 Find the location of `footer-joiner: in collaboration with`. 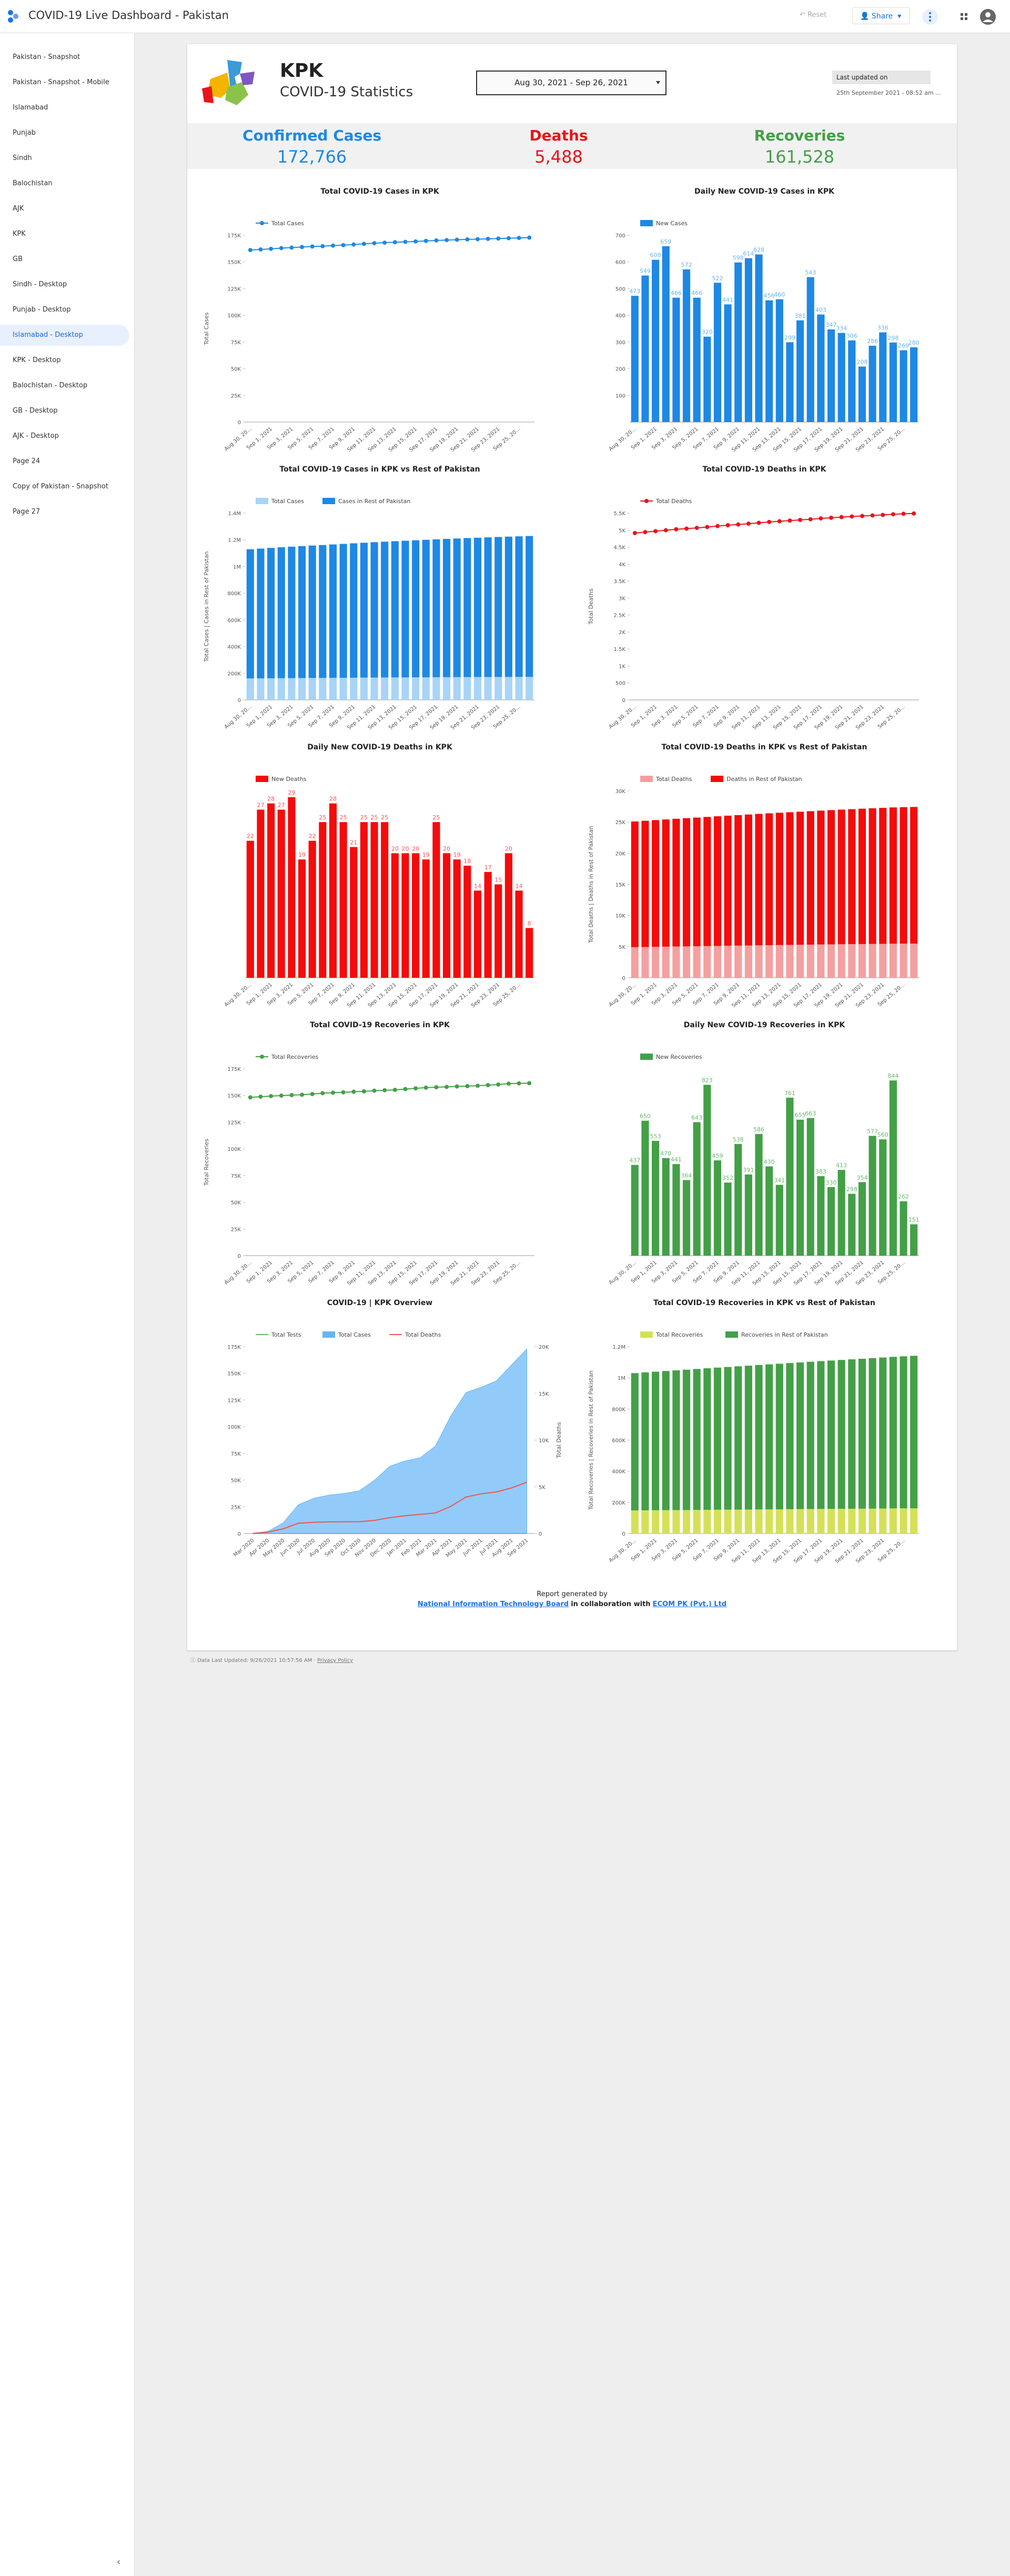

footer-joiner: in collaboration with is located at coordinates (611, 1604).